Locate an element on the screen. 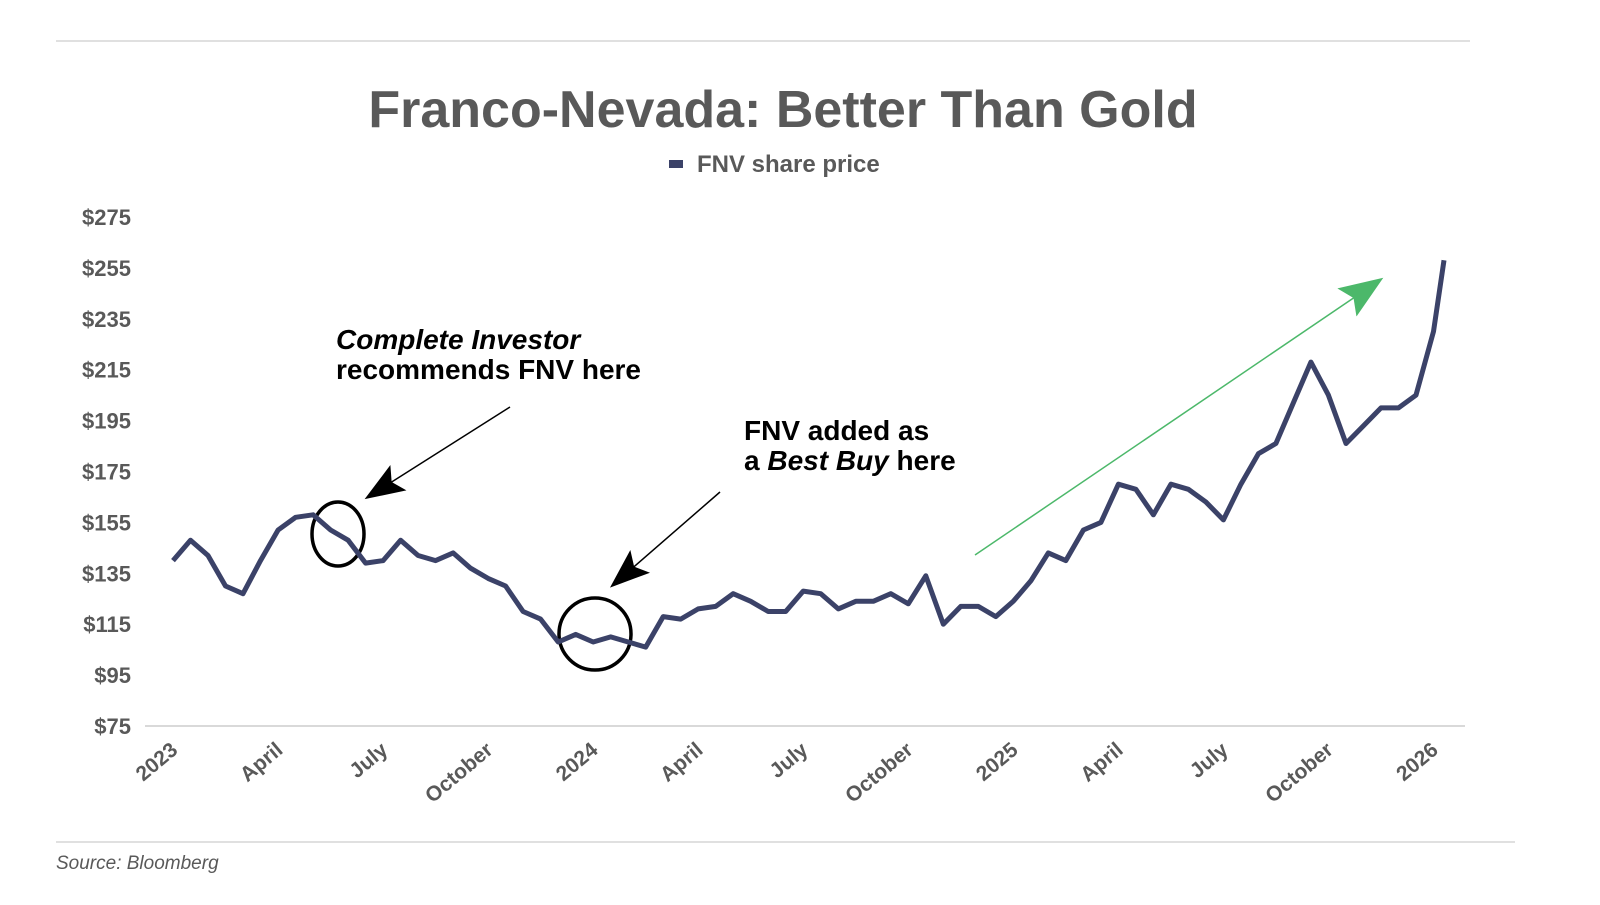  annotation-part: Best Buy is located at coordinates (828, 460).